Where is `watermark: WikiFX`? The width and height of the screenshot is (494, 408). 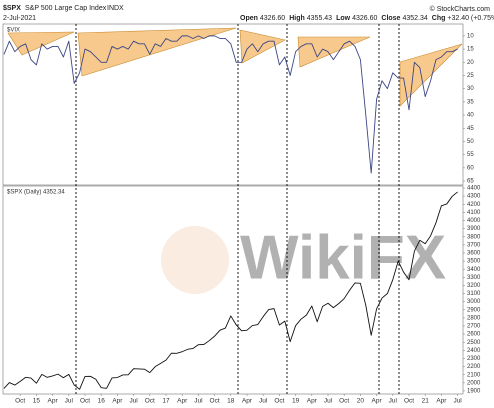 watermark: WikiFX is located at coordinates (303, 258).